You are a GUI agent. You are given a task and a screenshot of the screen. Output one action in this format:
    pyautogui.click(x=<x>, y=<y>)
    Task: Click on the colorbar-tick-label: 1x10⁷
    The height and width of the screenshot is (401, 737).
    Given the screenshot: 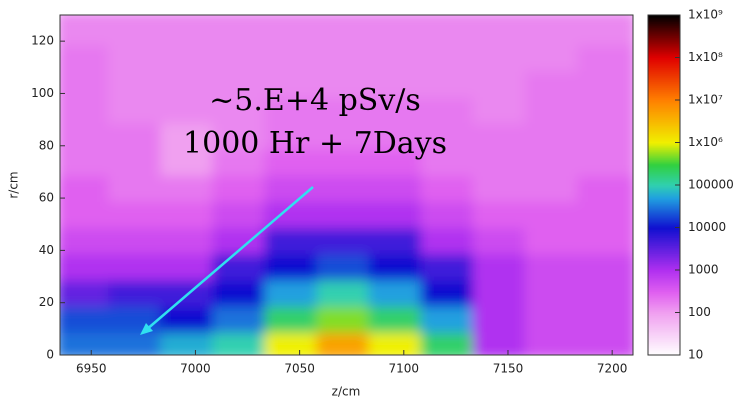 What is the action you would take?
    pyautogui.click(x=705, y=100)
    